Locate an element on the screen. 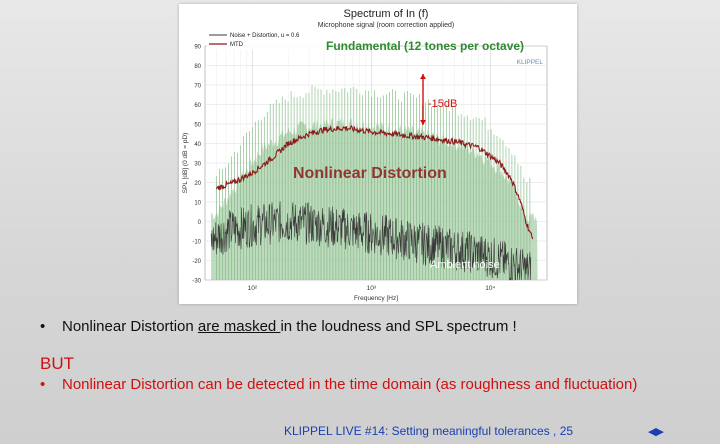 This screenshot has height=444, width=720. slide-navigation: ◀▶ is located at coordinates (656, 431).